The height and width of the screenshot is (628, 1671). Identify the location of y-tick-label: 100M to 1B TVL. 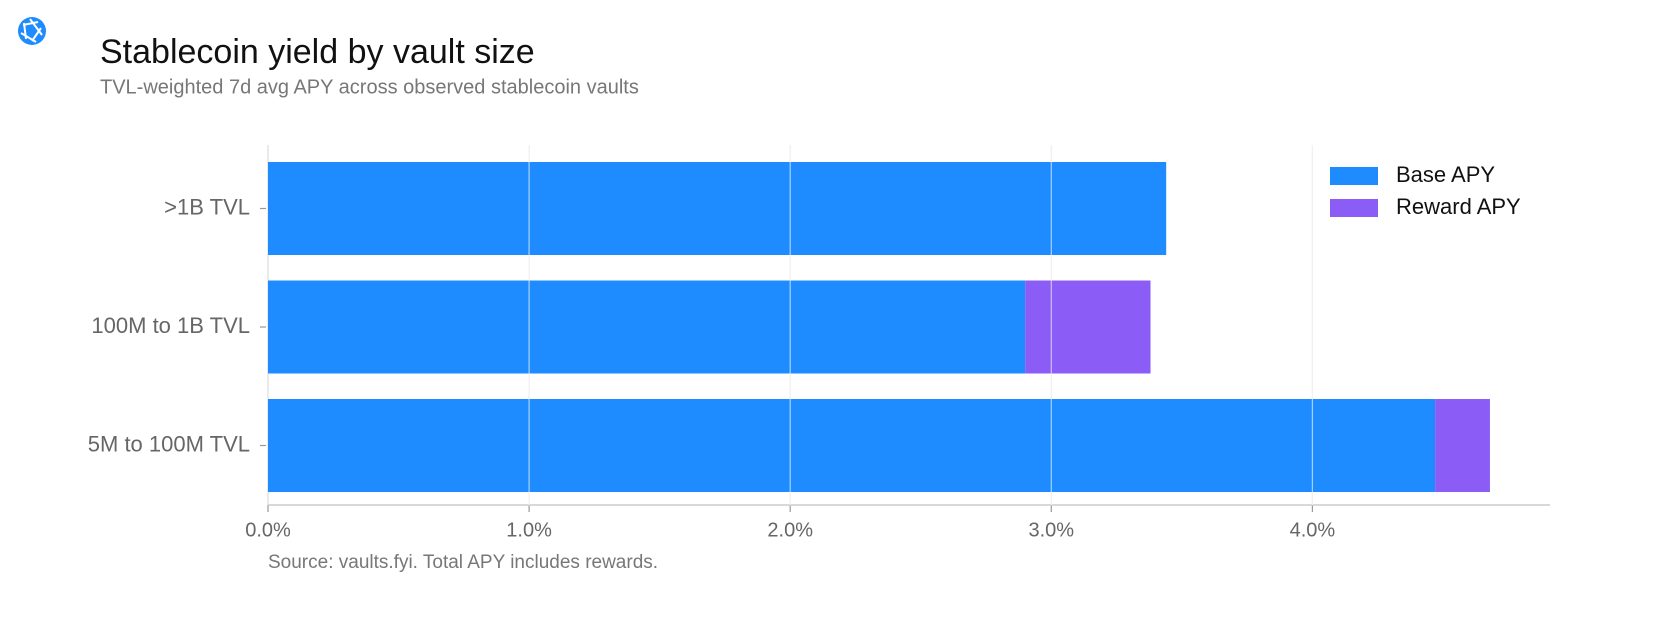
(170, 325).